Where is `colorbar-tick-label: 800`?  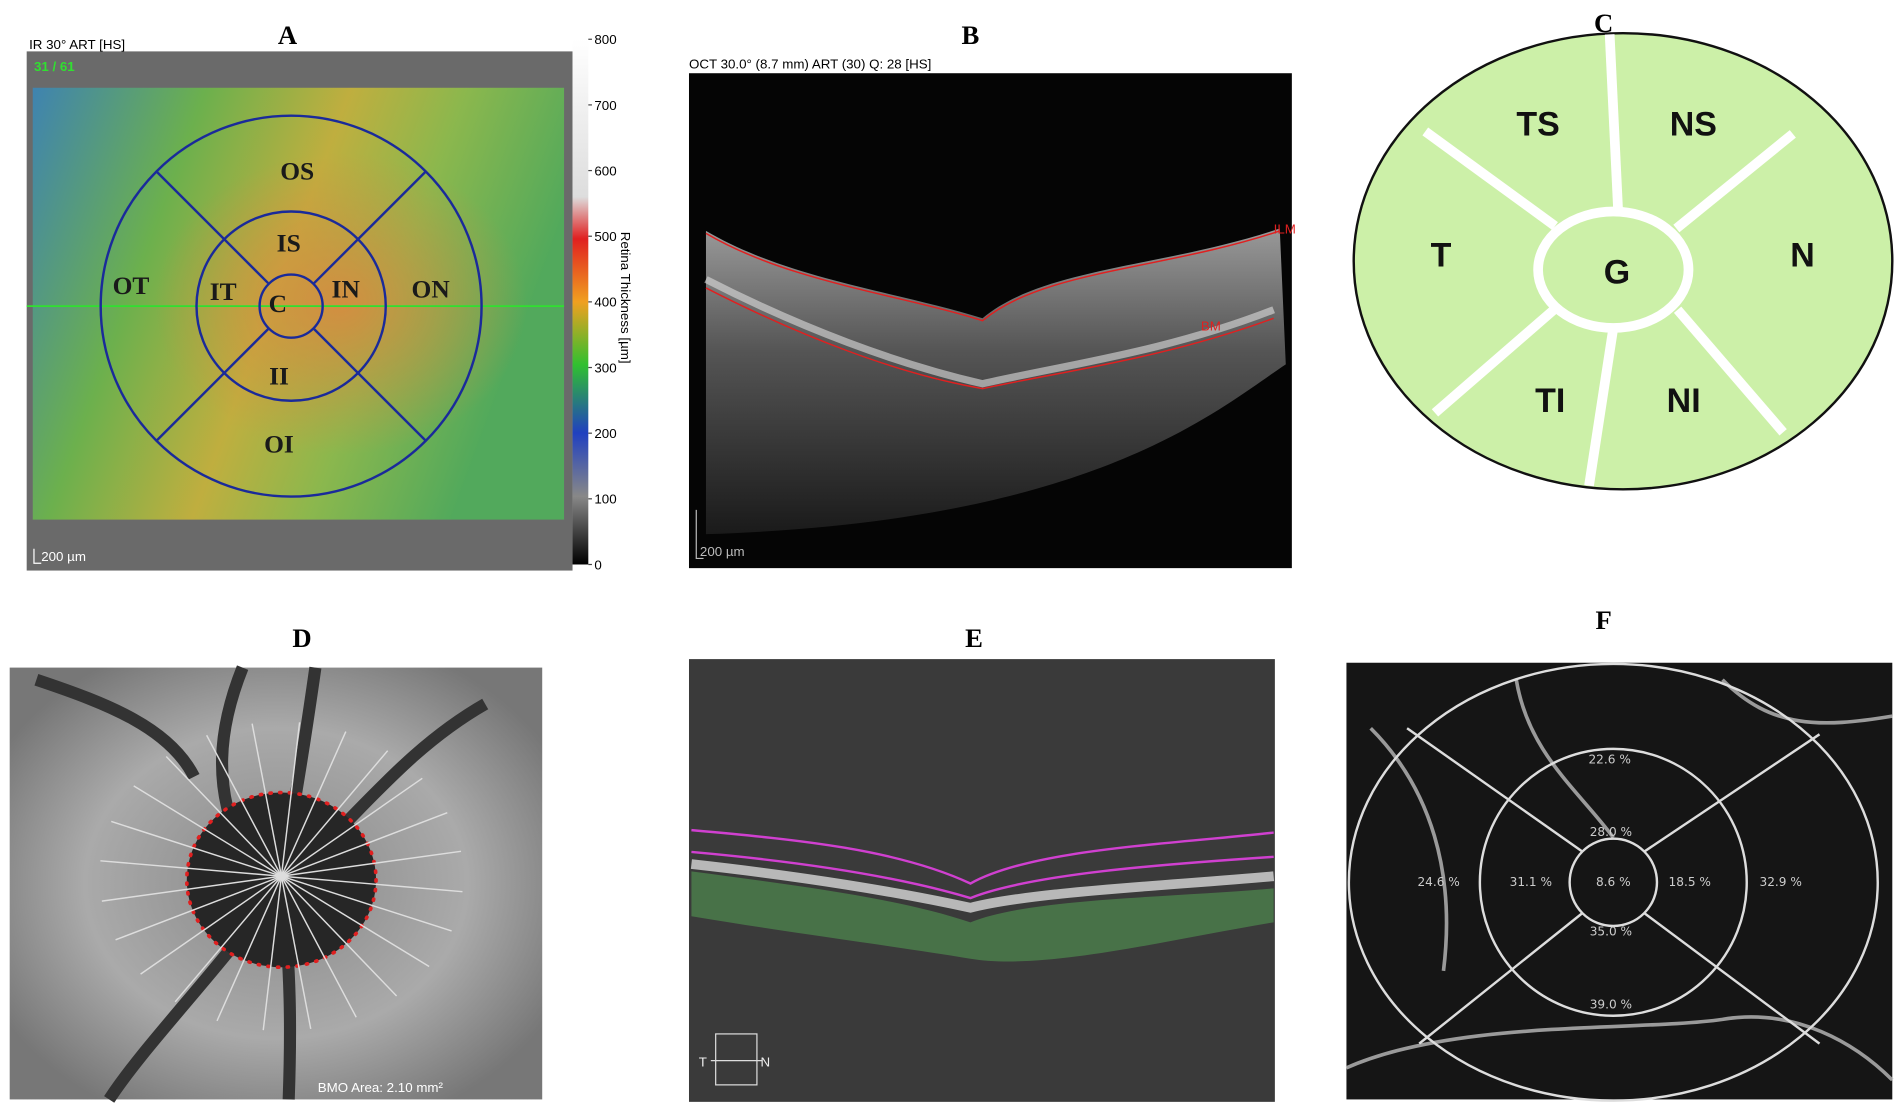 colorbar-tick-label: 800 is located at coordinates (605, 39).